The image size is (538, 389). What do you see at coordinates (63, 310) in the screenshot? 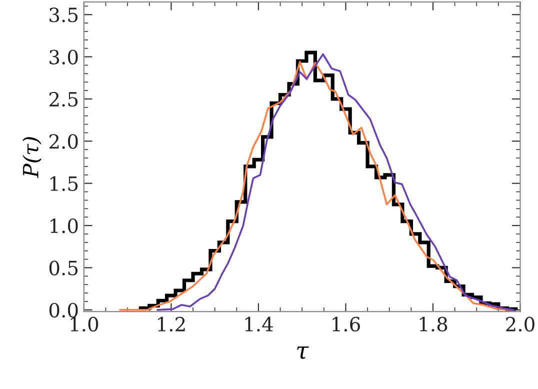
I see `y-tick-label: 0.0` at bounding box center [63, 310].